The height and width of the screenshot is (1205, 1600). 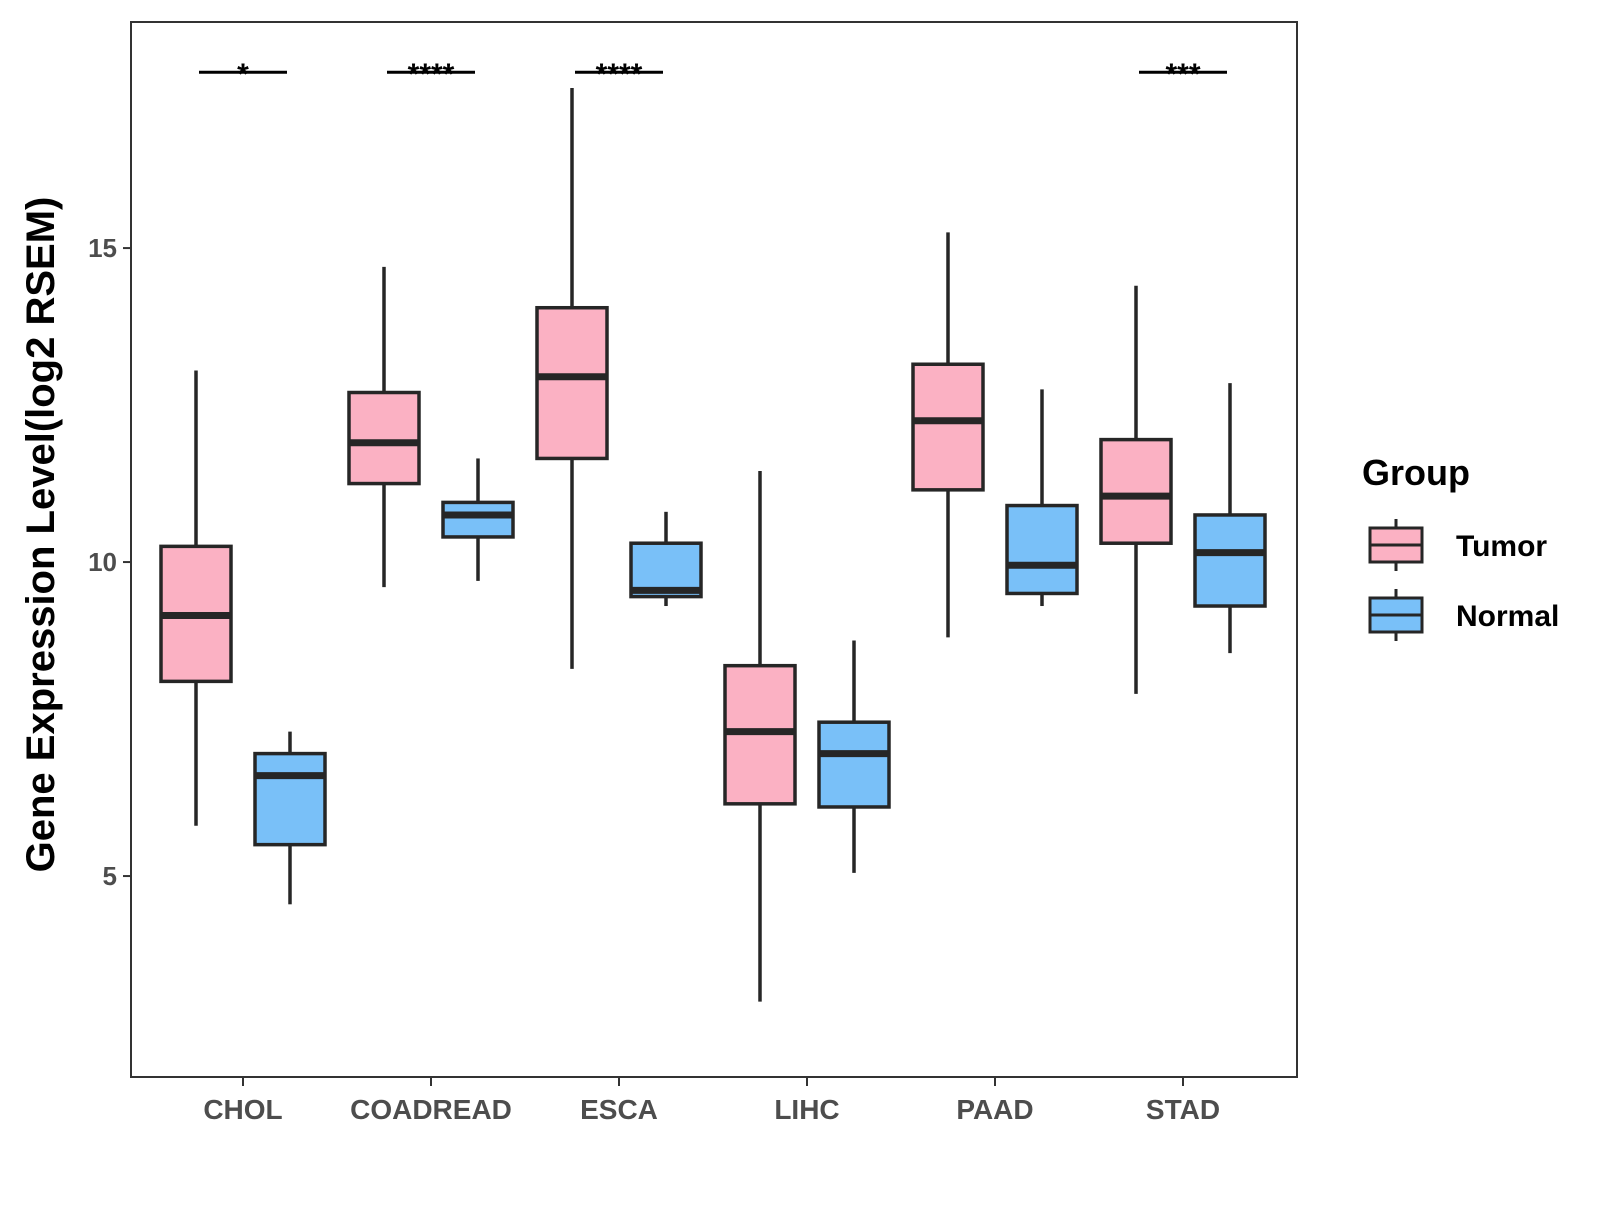 I want to click on x-tick-label-esca: ESCA, so click(x=619, y=1109).